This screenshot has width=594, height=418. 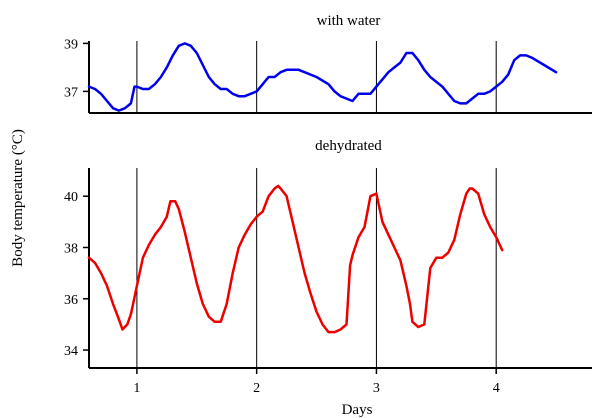 I want to click on x-tick-label: 1, so click(x=136, y=388).